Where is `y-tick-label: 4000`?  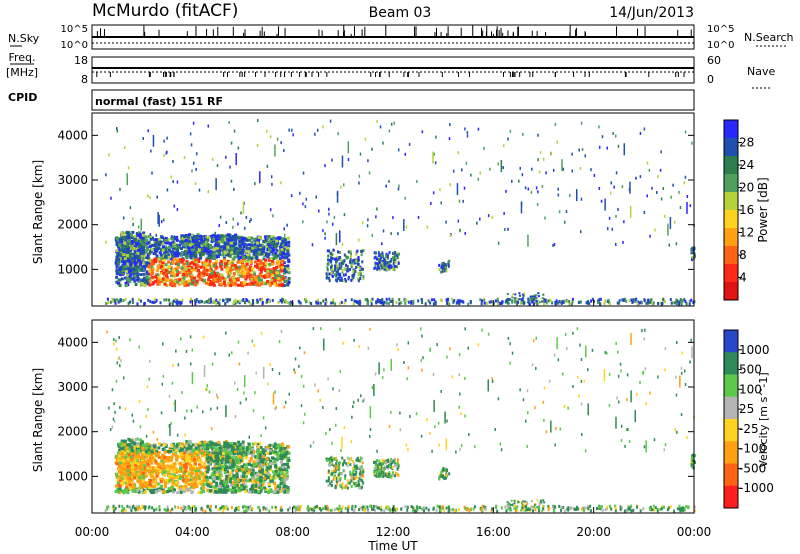
y-tick-label: 4000 is located at coordinates (72, 135).